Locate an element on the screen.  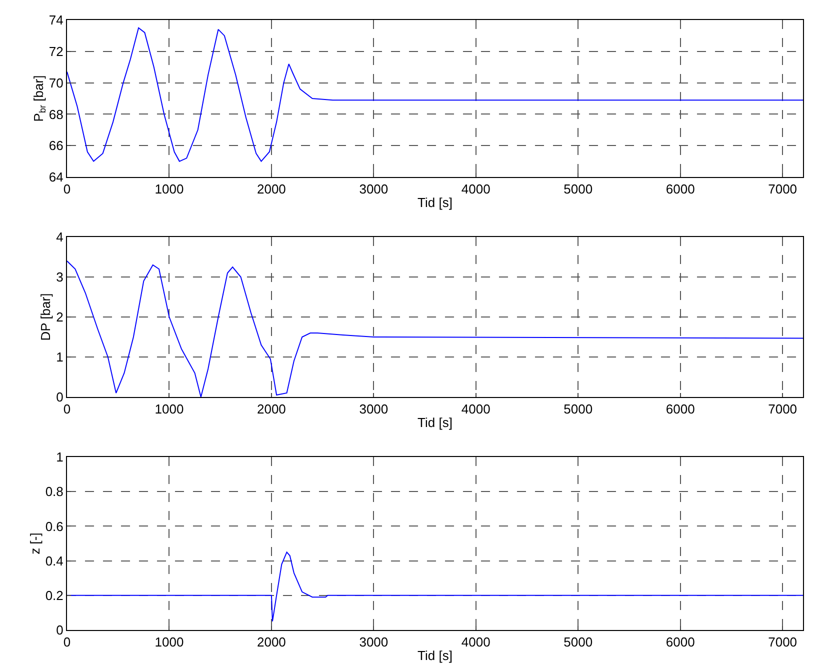
y-tick-label: 4 is located at coordinates (60, 237).